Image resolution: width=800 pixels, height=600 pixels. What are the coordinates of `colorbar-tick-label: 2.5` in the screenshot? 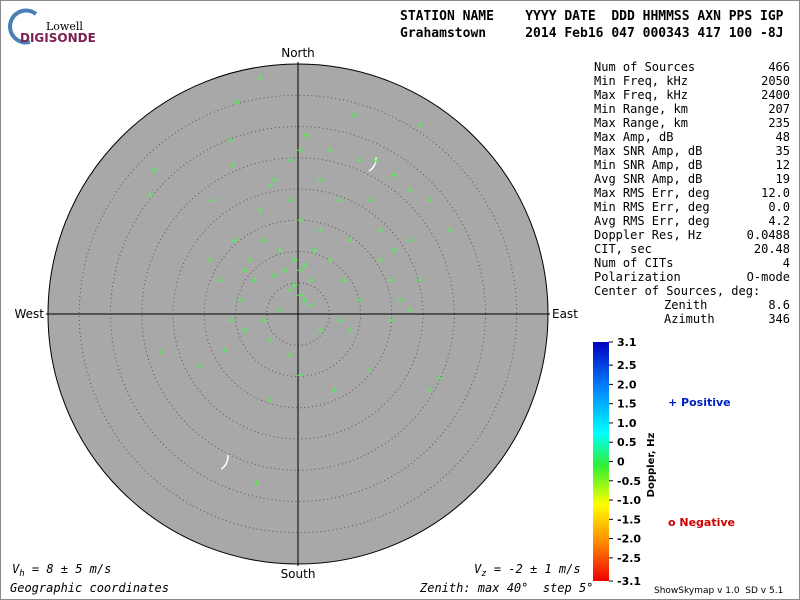 It's located at (627, 365).